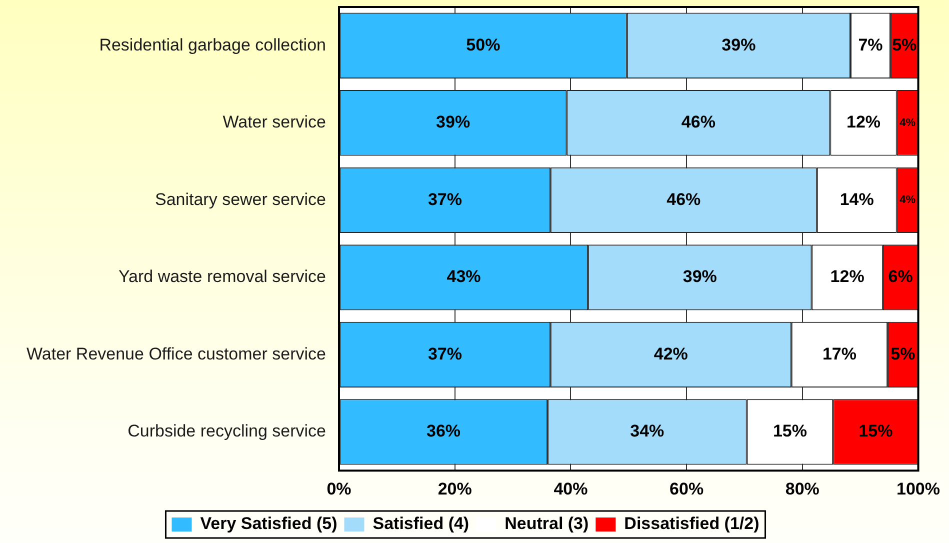 This screenshot has height=543, width=949. I want to click on data-label: 50%, so click(483, 44).